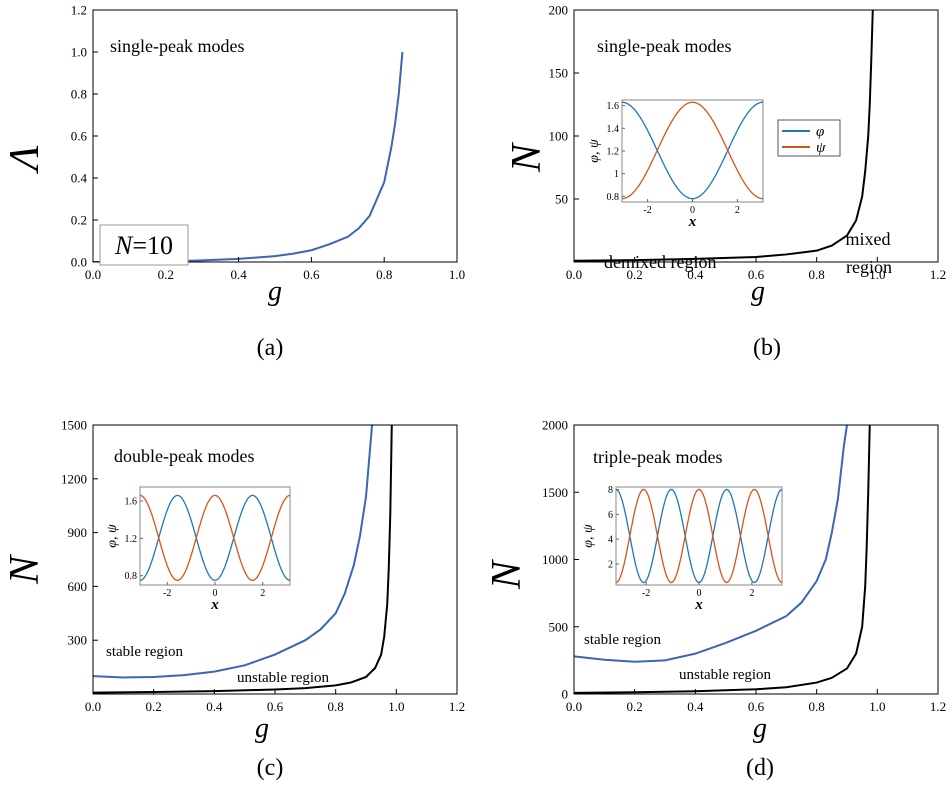 The width and height of the screenshot is (952, 787). Describe the element at coordinates (74, 478) in the screenshot. I see `y-tick-label: 1200` at that location.